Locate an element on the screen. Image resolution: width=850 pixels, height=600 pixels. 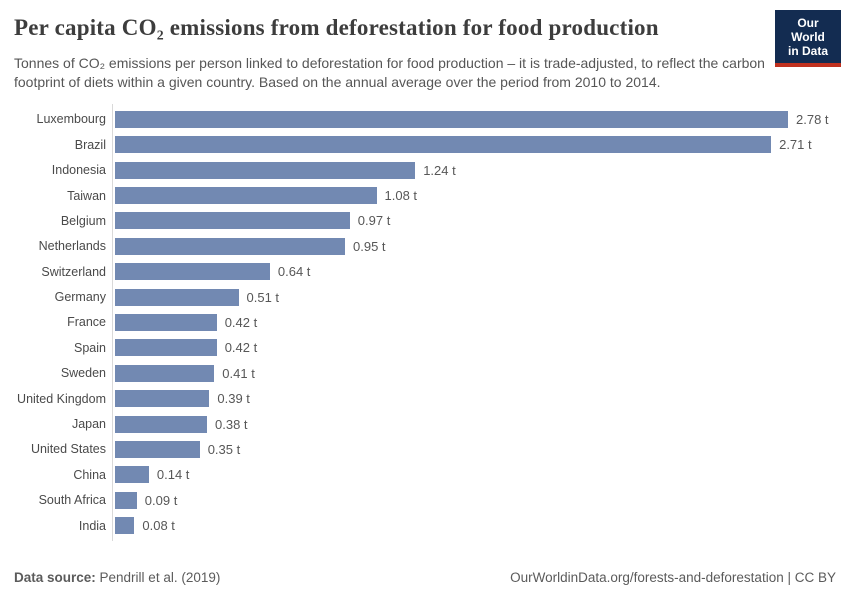
data-source-text: Pendrill et al. (2019) is located at coordinates (158, 577).